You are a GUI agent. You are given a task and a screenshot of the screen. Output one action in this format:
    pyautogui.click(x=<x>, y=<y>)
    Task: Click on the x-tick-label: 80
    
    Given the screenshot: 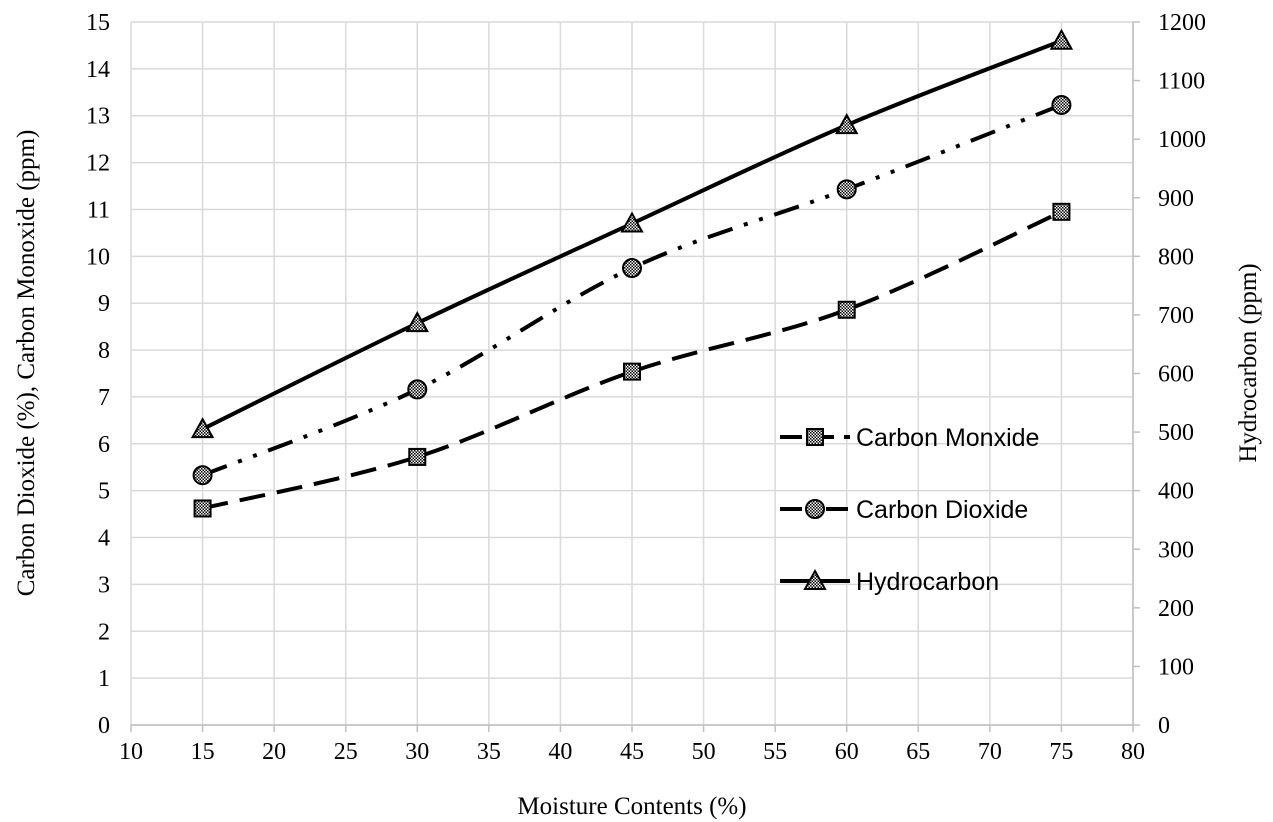 What is the action you would take?
    pyautogui.click(x=1133, y=752)
    